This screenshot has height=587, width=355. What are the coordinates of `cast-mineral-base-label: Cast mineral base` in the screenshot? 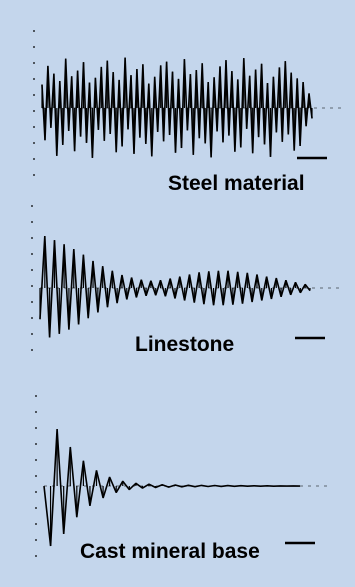 It's located at (170, 551).